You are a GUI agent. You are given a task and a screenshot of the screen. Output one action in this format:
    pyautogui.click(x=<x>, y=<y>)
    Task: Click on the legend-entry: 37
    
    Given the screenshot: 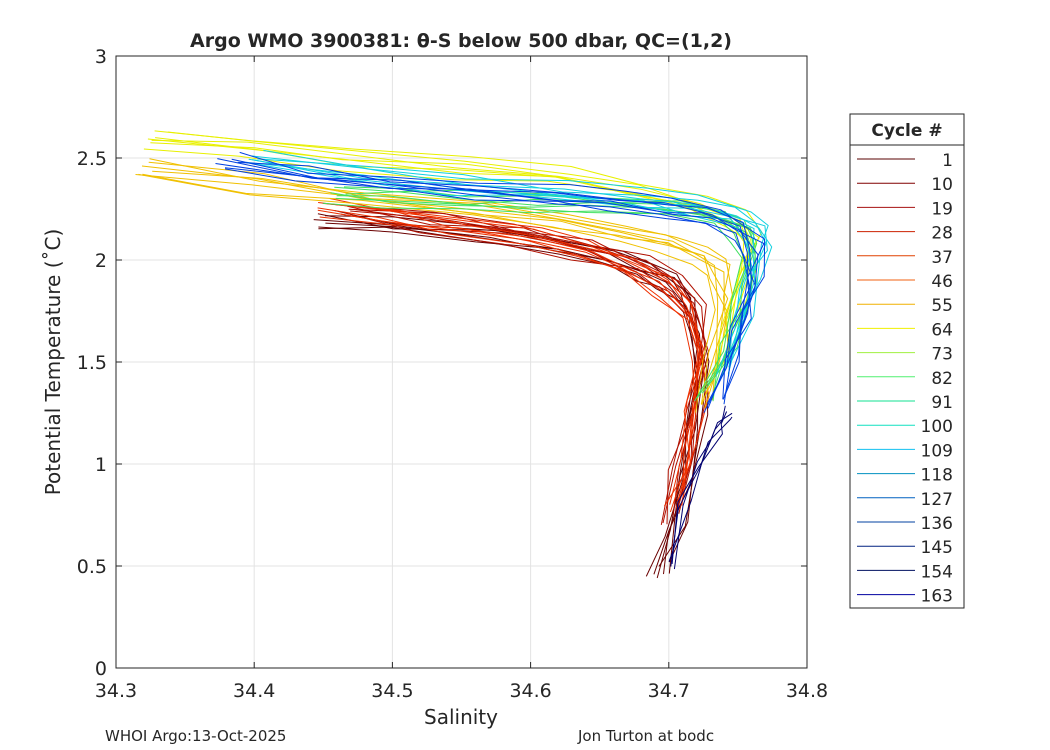 What is the action you would take?
    pyautogui.click(x=905, y=258)
    